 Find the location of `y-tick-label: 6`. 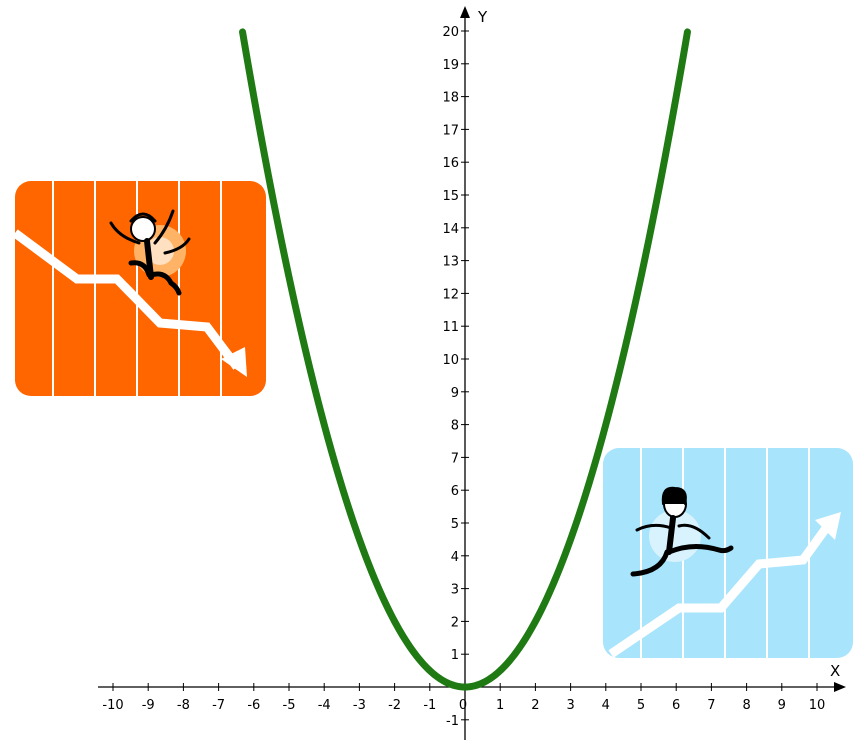

y-tick-label: 6 is located at coordinates (455, 491).